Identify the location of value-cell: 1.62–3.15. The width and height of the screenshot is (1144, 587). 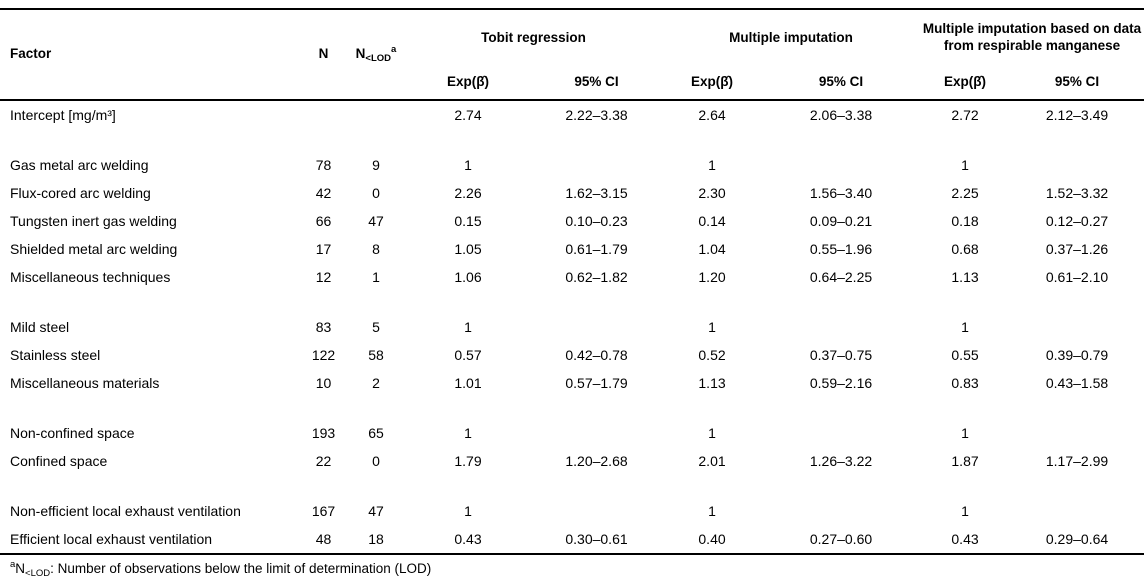
(596, 193).